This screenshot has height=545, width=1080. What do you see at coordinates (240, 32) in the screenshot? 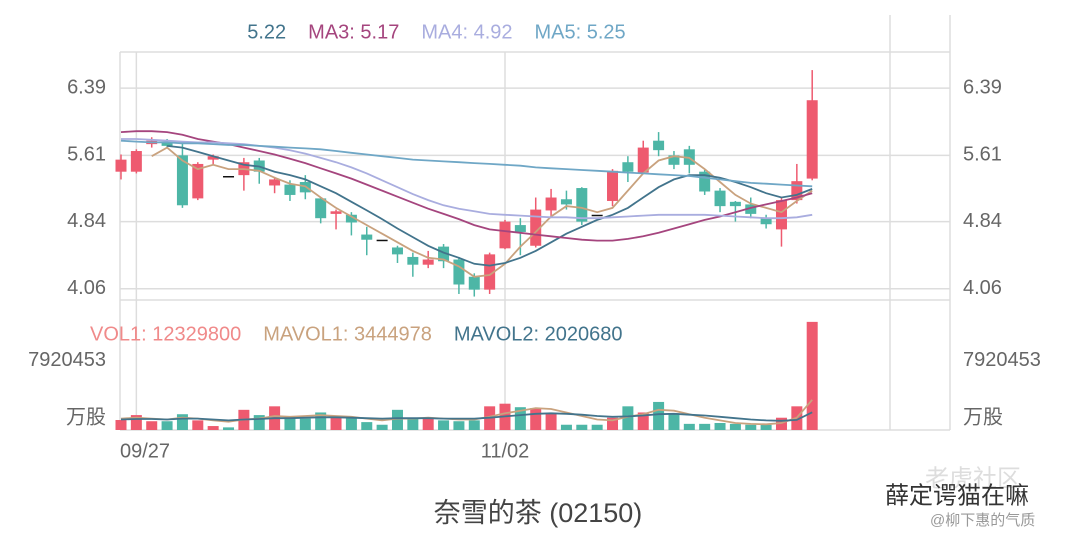
I see `legend-entry: MA2: 5.22` at bounding box center [240, 32].